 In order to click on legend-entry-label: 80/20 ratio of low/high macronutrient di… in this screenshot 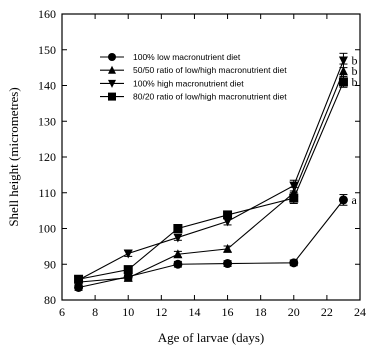, I will do `click(210, 97)`.